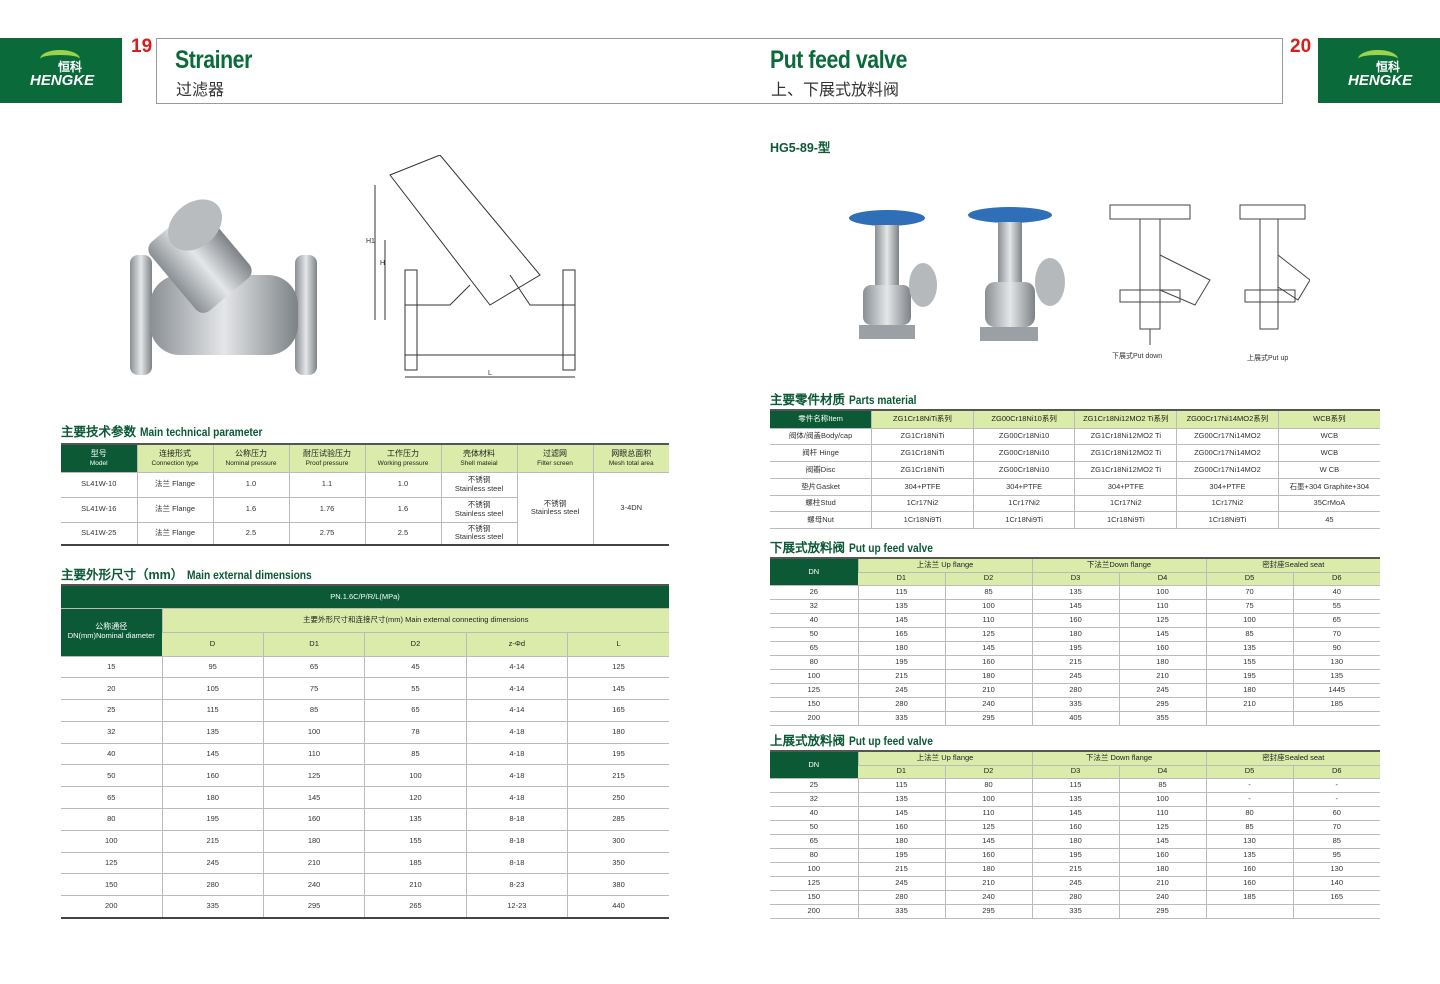 This screenshot has width=1440, height=984. I want to click on cell: 300, so click(618, 841).